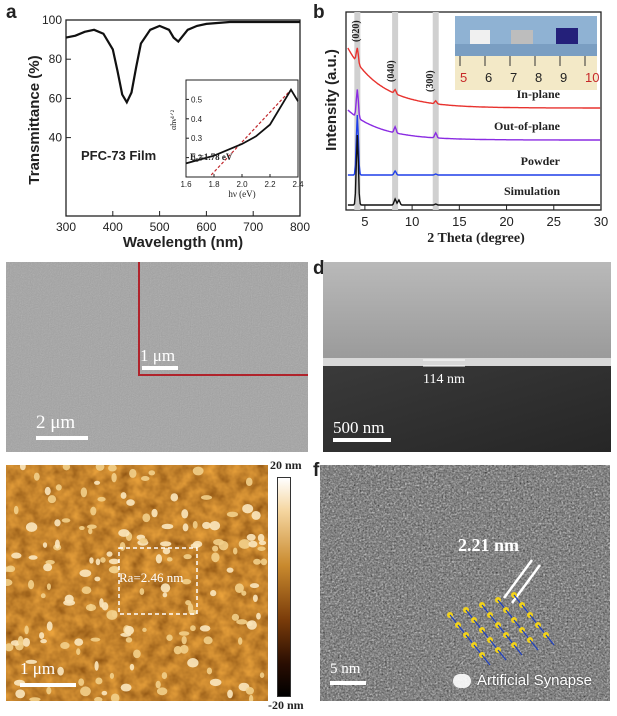  I want to click on ruler-number: 5, so click(463, 77).